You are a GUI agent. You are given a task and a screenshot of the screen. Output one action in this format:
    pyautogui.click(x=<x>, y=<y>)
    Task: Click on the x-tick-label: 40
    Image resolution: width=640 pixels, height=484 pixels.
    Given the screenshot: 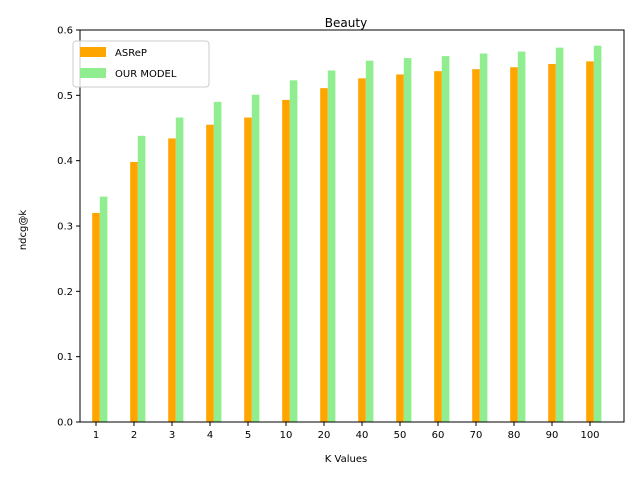 What is the action you would take?
    pyautogui.click(x=362, y=435)
    